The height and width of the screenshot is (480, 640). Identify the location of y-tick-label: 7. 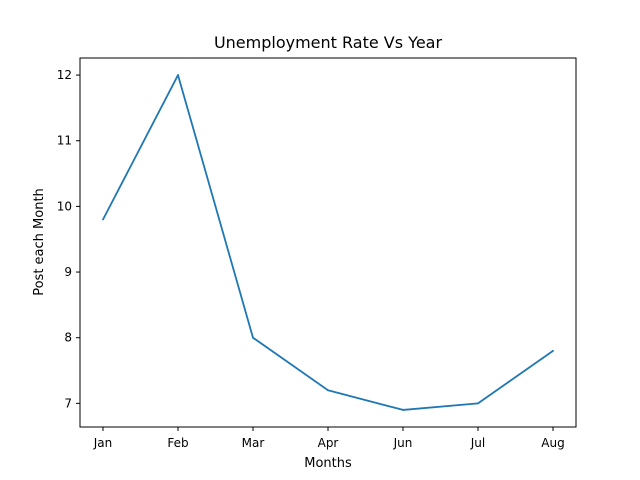
(68, 403).